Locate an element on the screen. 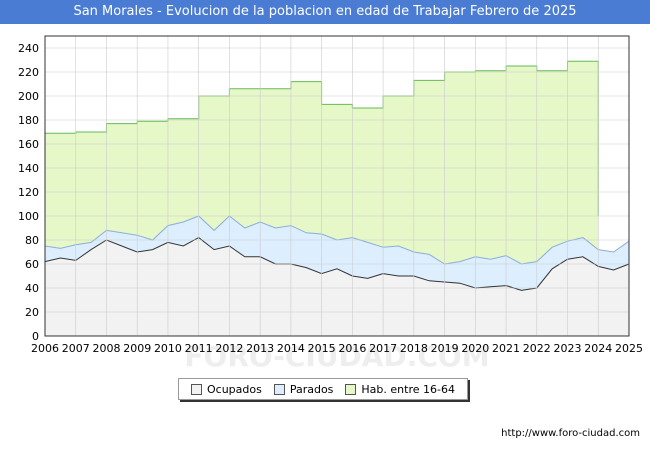 This screenshot has height=450, width=650. y-tick-label-12: 240 is located at coordinates (28, 48).